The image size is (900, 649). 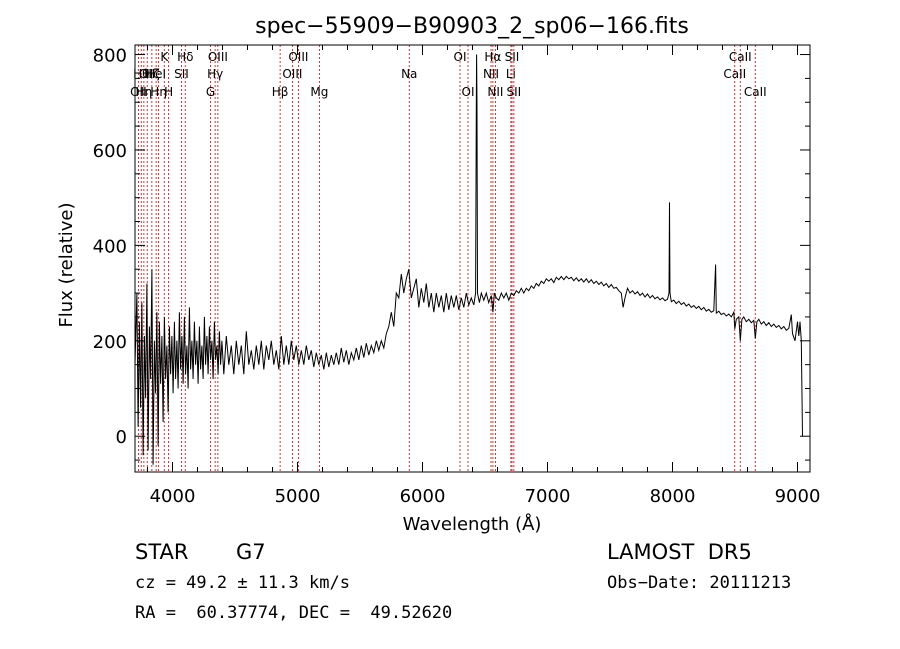 What do you see at coordinates (492, 57) in the screenshot?
I see `line-label-22: Hα` at bounding box center [492, 57].